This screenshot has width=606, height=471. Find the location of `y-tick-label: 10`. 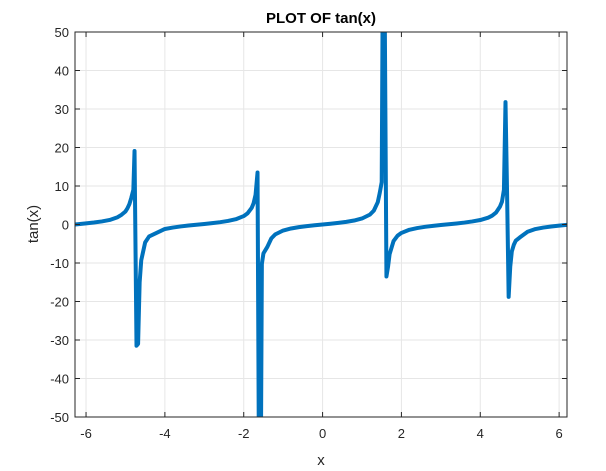

y-tick-label: 10 is located at coordinates (62, 186).